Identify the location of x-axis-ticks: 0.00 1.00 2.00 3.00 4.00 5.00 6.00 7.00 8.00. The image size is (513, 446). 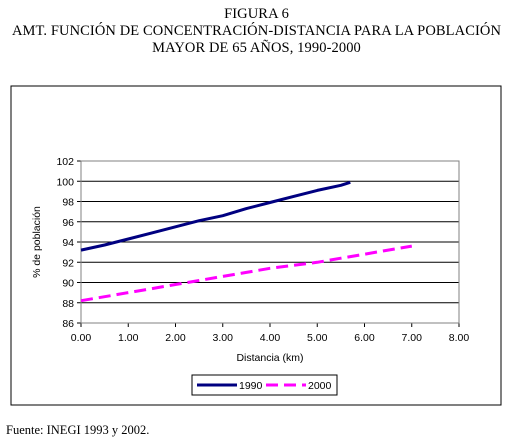
(270, 333).